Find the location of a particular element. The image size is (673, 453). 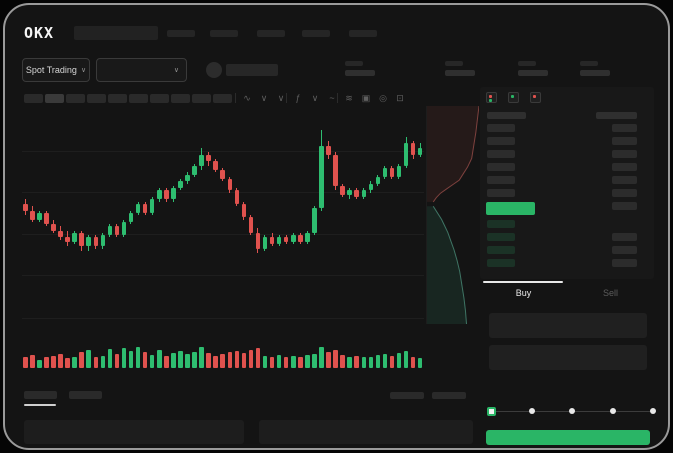

book-asks-icon is located at coordinates (535, 97).